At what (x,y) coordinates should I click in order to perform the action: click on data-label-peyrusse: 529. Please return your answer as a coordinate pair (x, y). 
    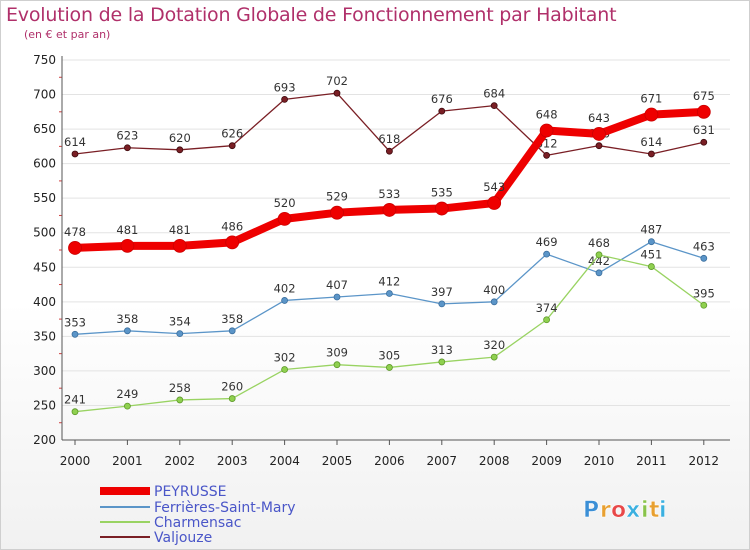
    Looking at the image, I should click on (337, 197).